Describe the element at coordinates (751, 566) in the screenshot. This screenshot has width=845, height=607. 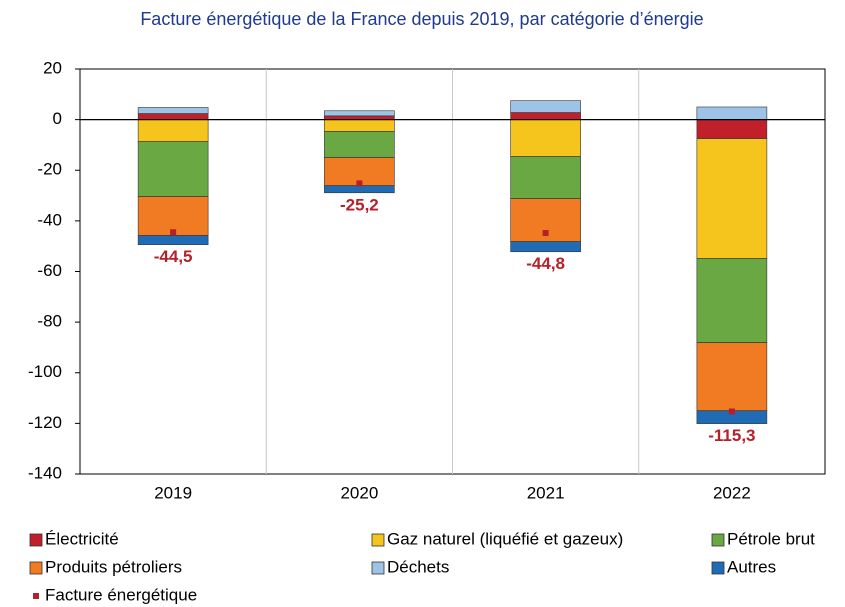
I see `legend-label: Autres` at that location.